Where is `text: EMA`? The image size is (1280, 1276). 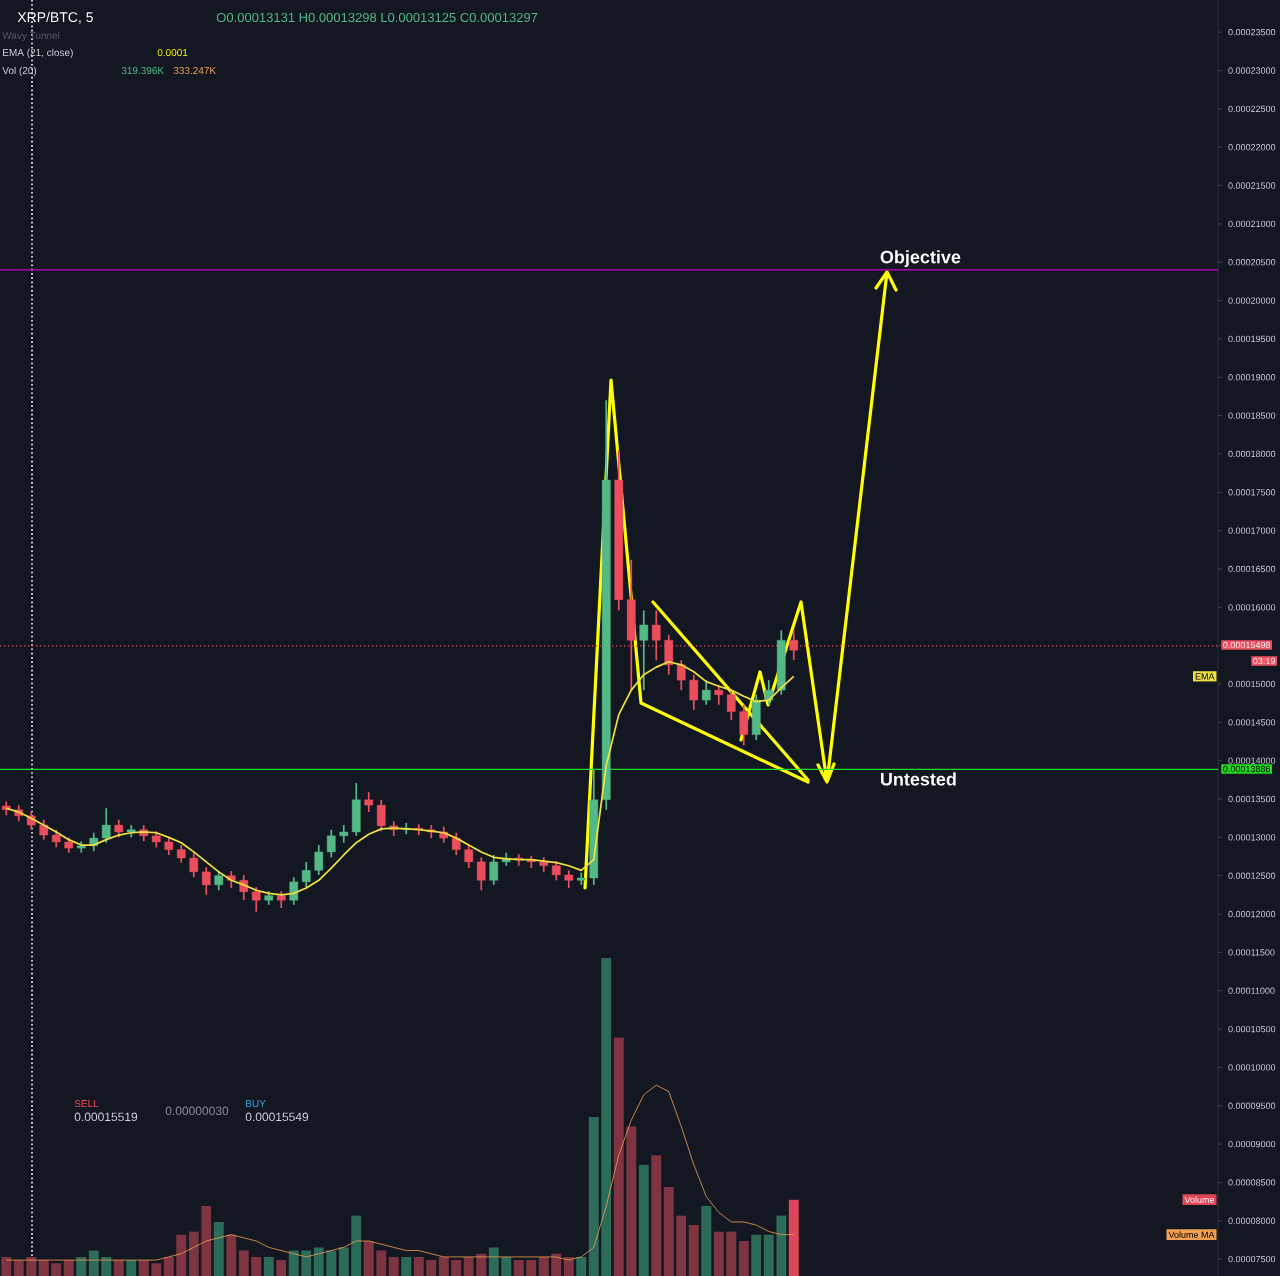 text: EMA is located at coordinates (1205, 676).